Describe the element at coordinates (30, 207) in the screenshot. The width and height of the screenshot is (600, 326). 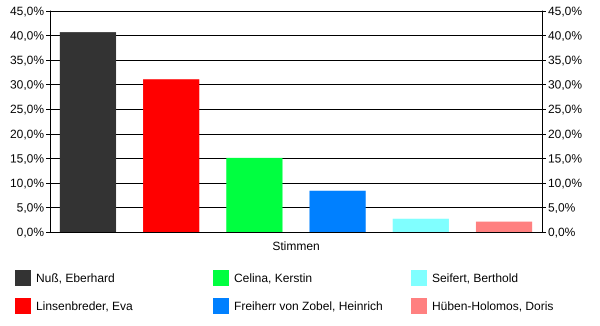
I see `y-tick-label: 5,0%` at that location.